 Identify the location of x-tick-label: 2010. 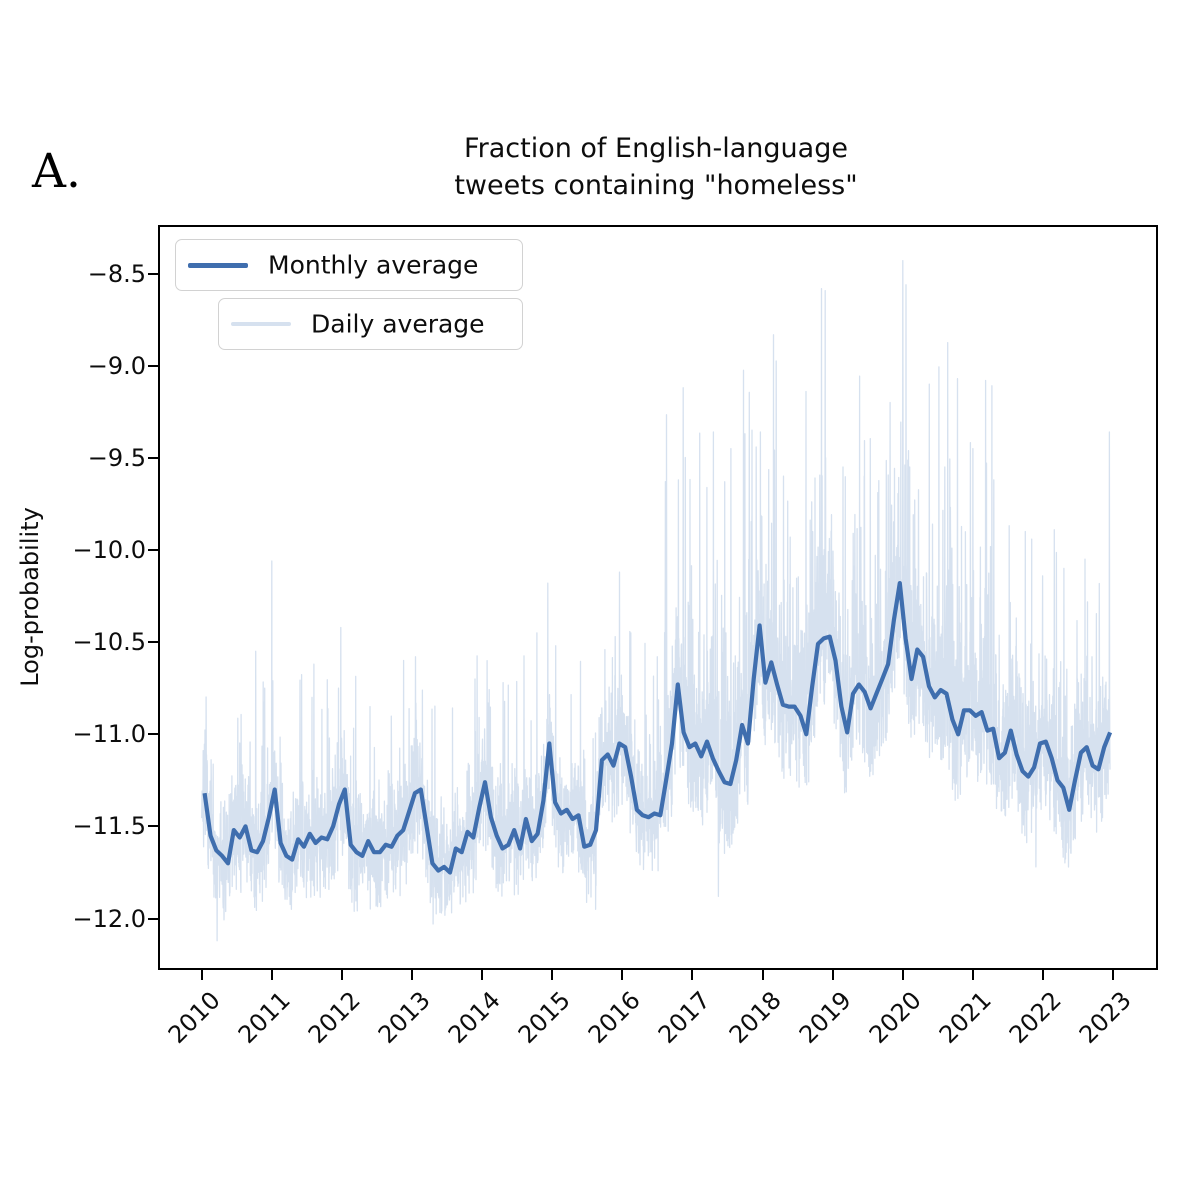
(194, 1017).